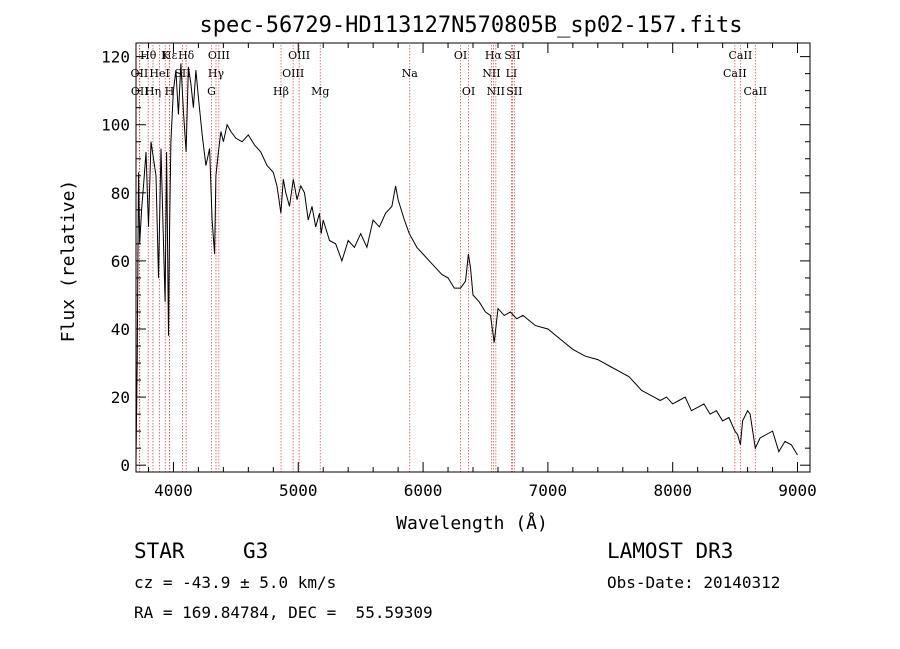 Image resolution: width=900 pixels, height=649 pixels. Describe the element at coordinates (423, 490) in the screenshot. I see `x-tick-label-6000: 6000` at that location.